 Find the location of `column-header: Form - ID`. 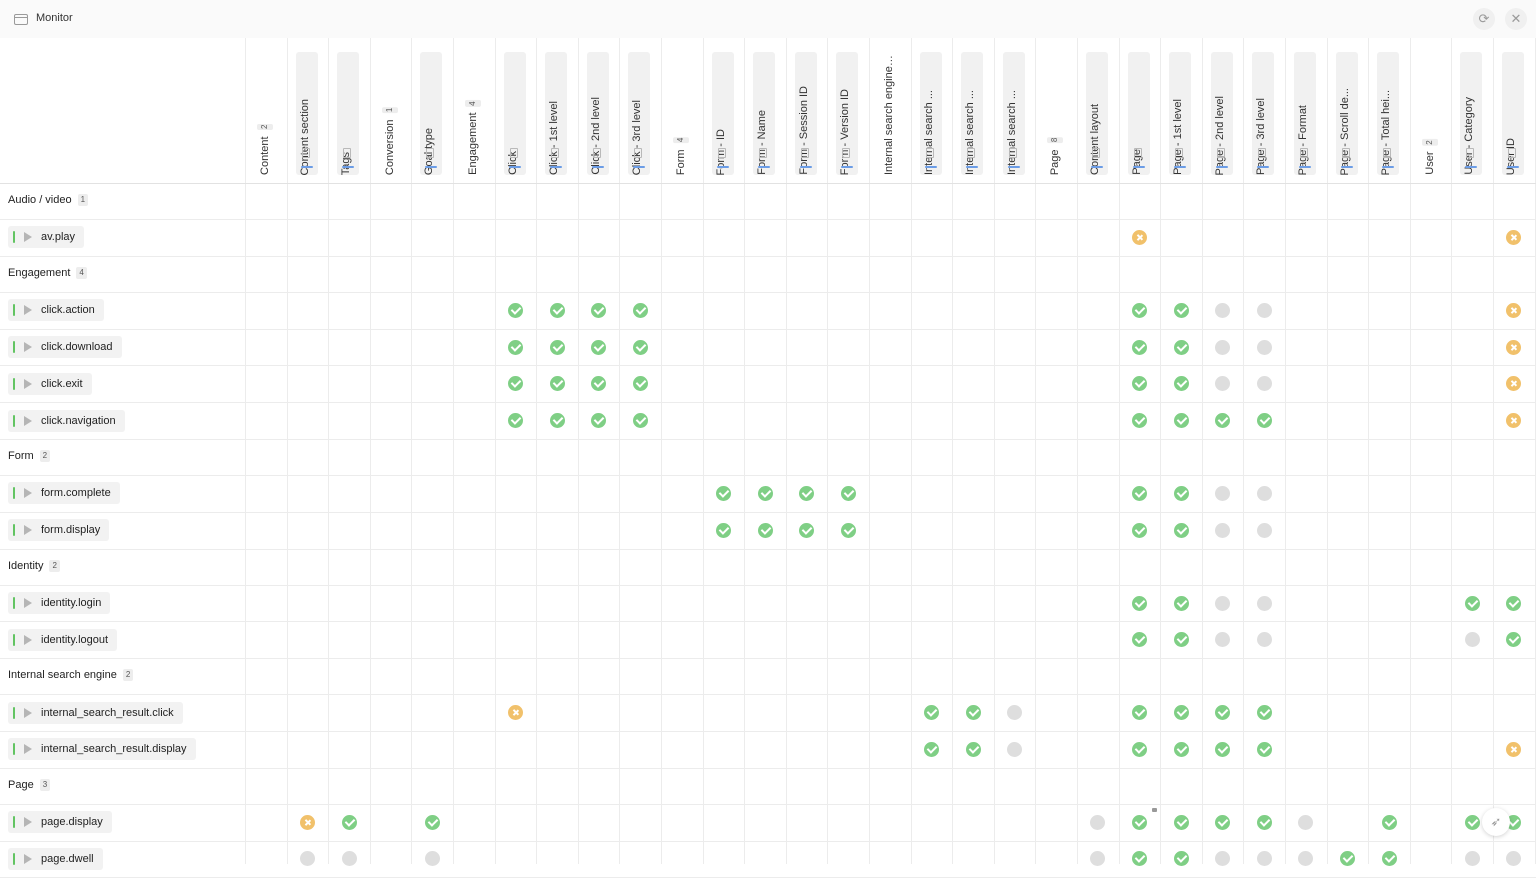

column-header: Form - ID is located at coordinates (723, 110).